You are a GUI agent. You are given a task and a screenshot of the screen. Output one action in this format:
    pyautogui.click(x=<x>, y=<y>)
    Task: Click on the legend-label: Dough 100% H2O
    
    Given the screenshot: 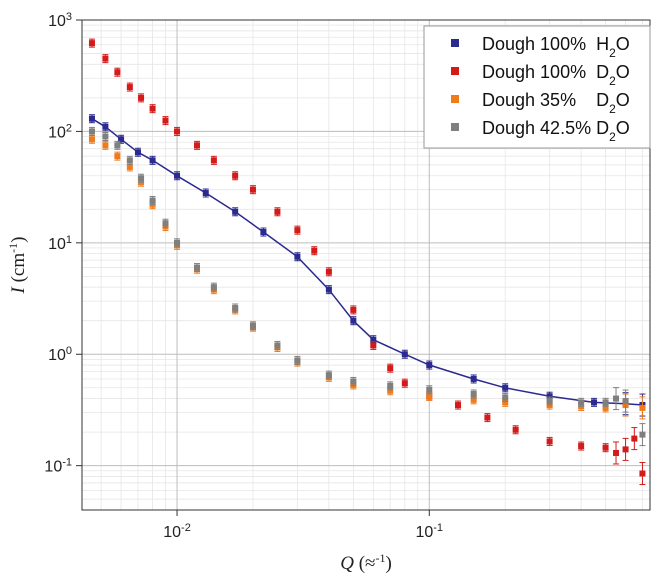 What is the action you would take?
    pyautogui.click(x=556, y=47)
    